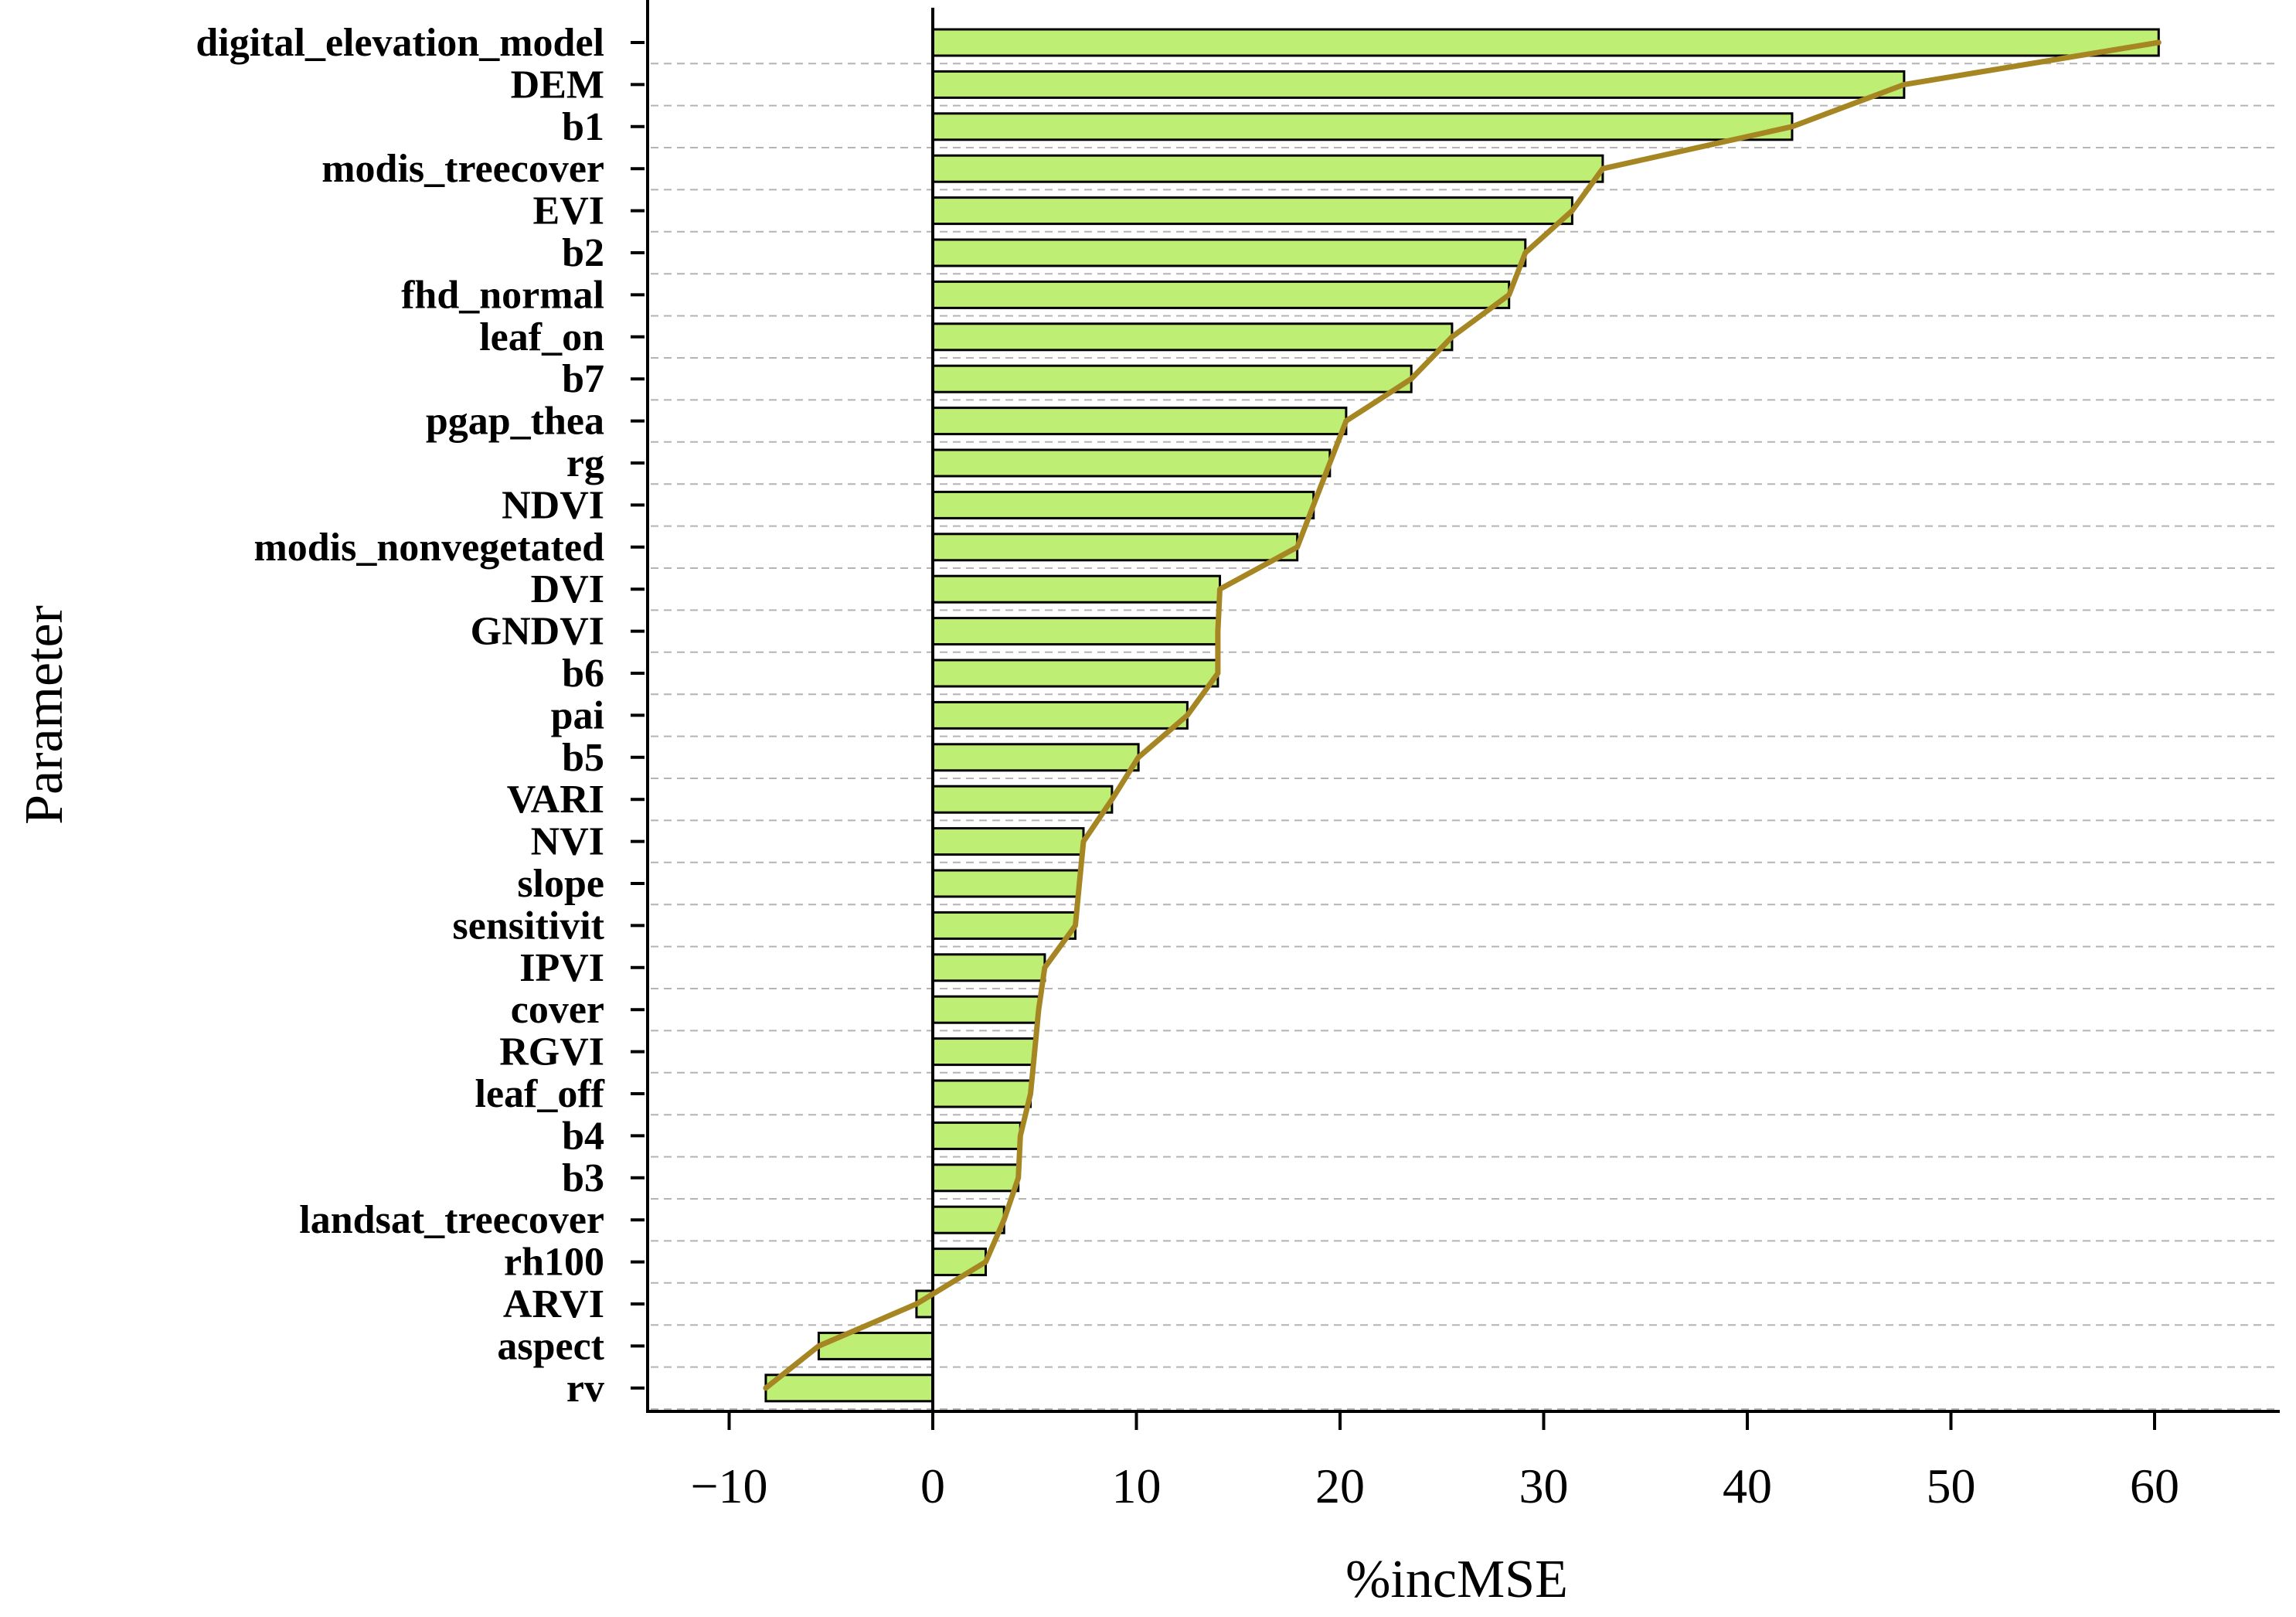  Describe the element at coordinates (583, 253) in the screenshot. I see `y-tick-label: b2` at that location.